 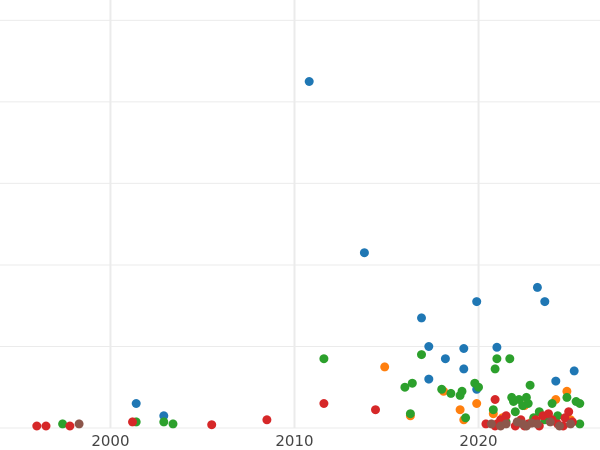 I want to click on x-tick-label: 2010, so click(x=294, y=441).